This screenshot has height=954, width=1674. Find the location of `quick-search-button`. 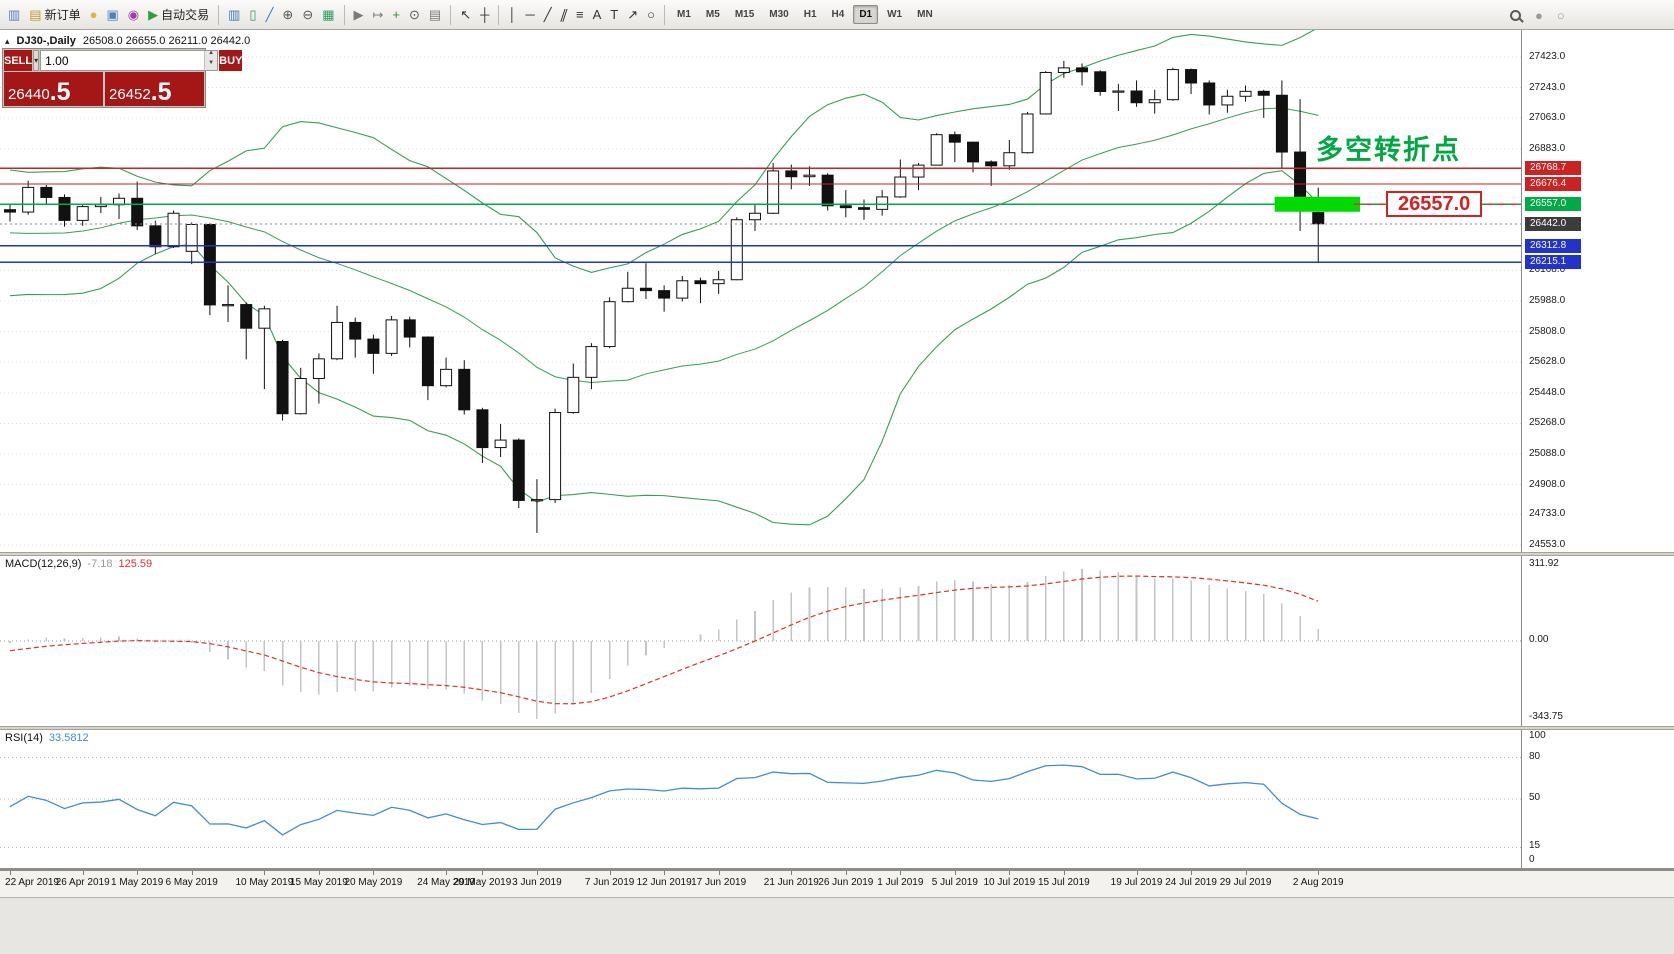

quick-search-button is located at coordinates (1515, 15).